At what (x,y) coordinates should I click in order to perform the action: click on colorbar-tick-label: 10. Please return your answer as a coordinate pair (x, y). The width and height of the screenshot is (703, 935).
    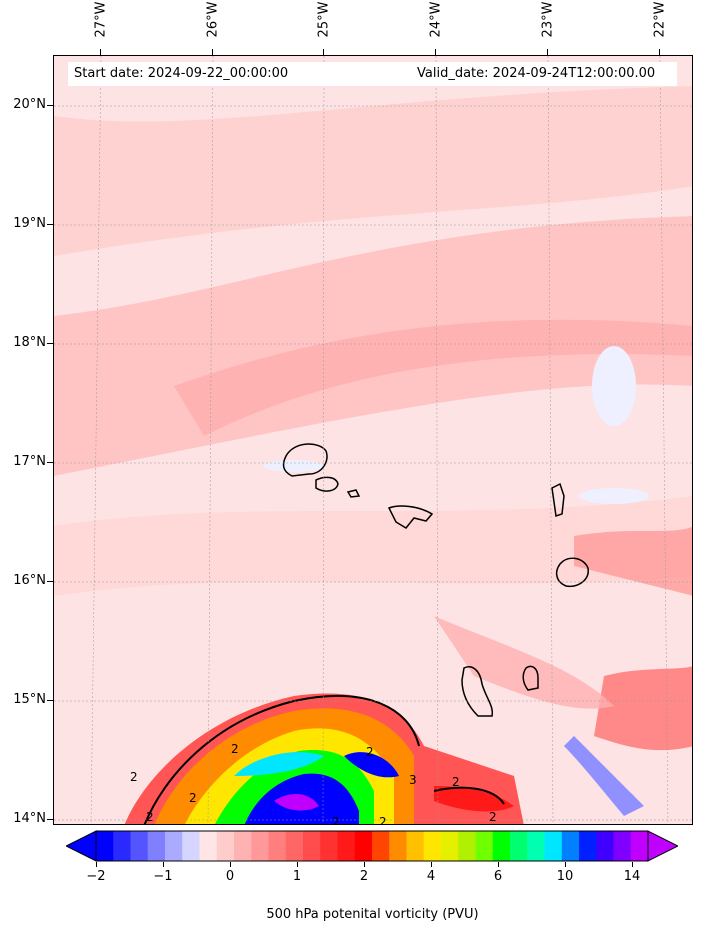
    Looking at the image, I should click on (565, 876).